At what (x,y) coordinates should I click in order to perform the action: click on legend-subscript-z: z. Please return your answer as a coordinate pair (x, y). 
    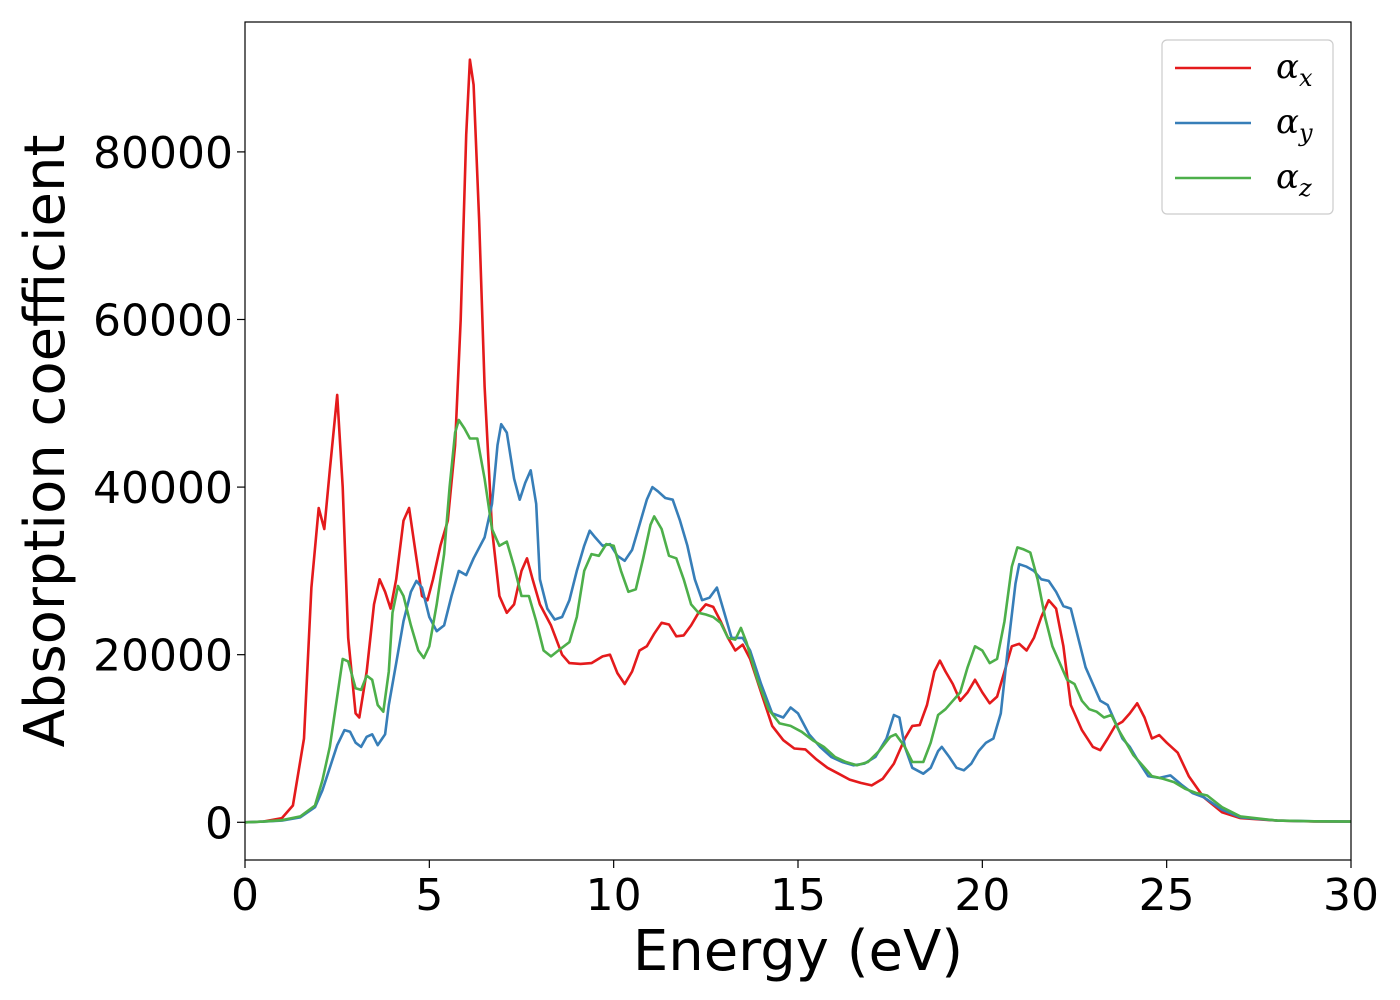
    Looking at the image, I should click on (1305, 188).